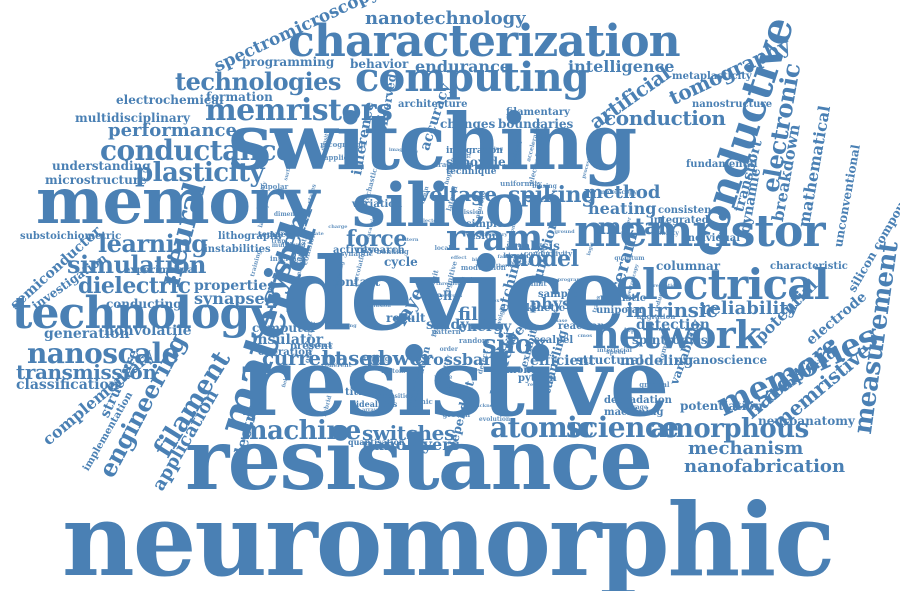  What do you see at coordinates (691, 210) in the screenshot?
I see `cloud-word: consistency` at bounding box center [691, 210].